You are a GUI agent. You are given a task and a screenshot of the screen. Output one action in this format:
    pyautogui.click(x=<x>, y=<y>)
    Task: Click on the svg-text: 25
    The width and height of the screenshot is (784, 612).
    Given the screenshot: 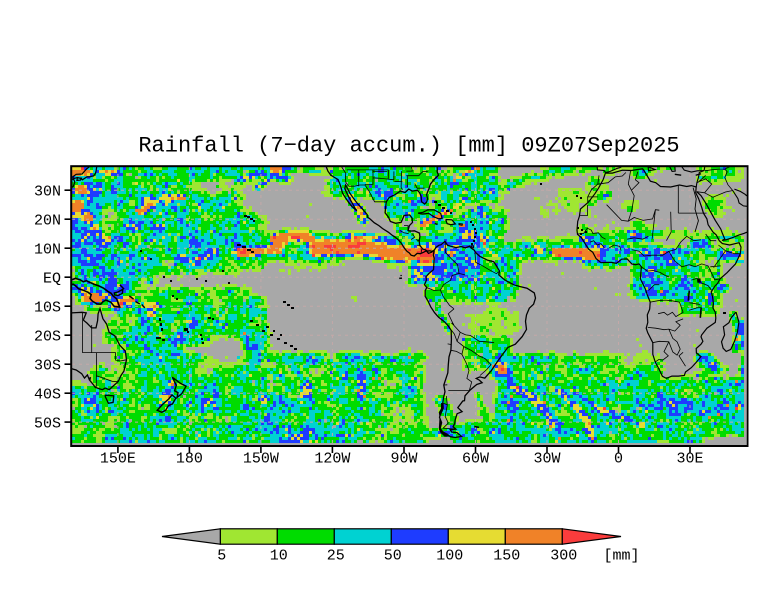 What is the action you would take?
    pyautogui.click(x=336, y=555)
    